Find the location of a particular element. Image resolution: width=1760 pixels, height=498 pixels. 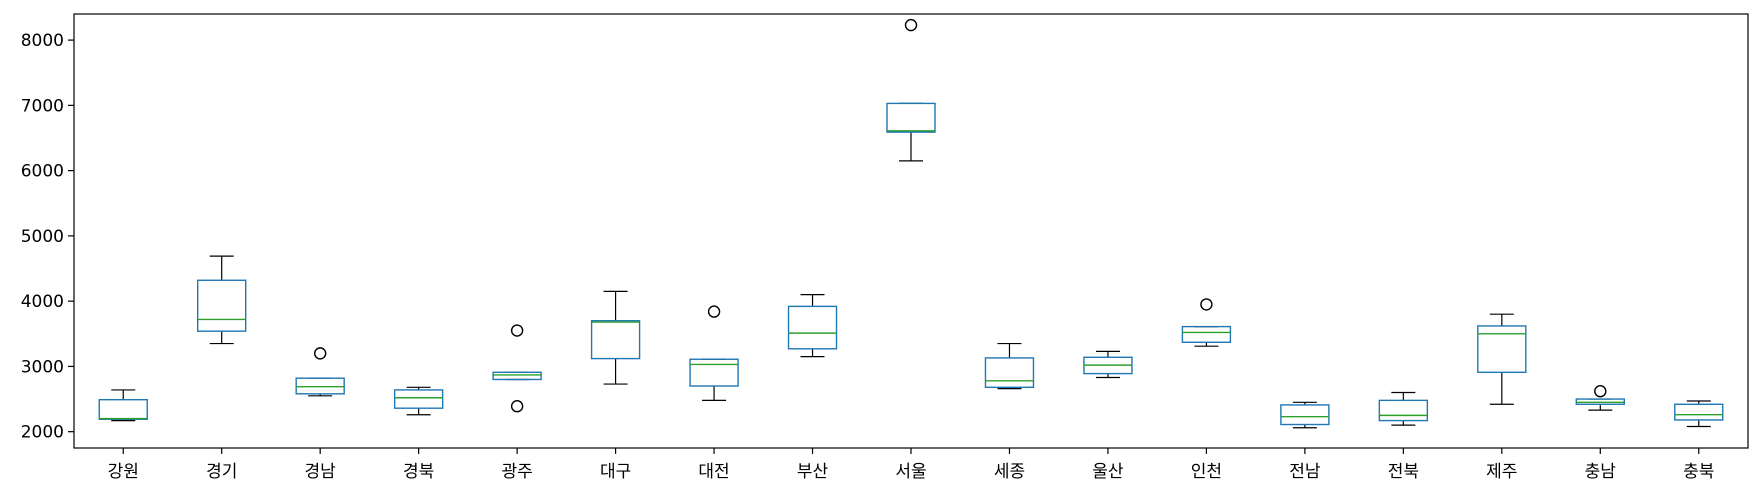

x-tick-label: 경기 is located at coordinates (221, 472).